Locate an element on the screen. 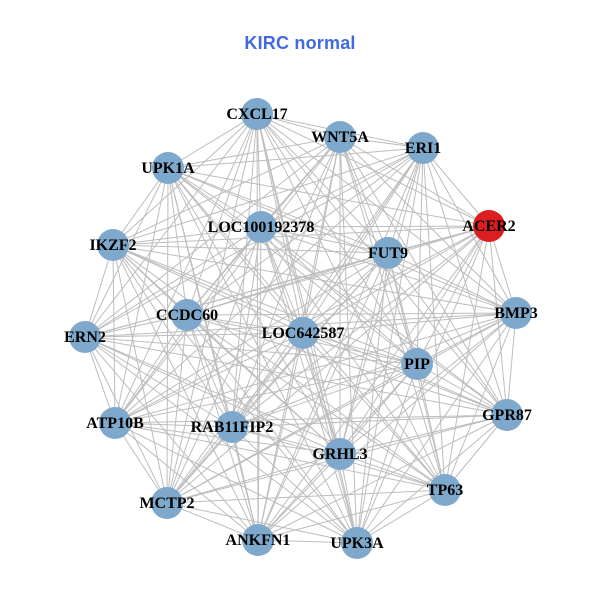 The image size is (600, 600). plot-title: KIRC normal is located at coordinates (300, 43).